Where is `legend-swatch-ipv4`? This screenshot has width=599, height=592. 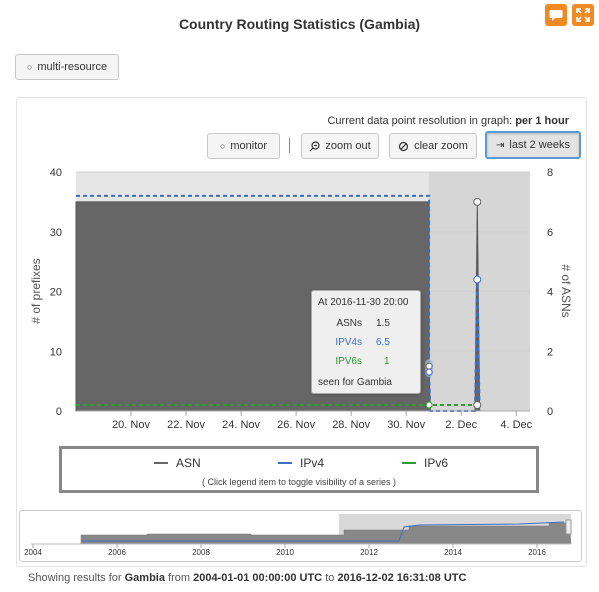 legend-swatch-ipv4 is located at coordinates (285, 463).